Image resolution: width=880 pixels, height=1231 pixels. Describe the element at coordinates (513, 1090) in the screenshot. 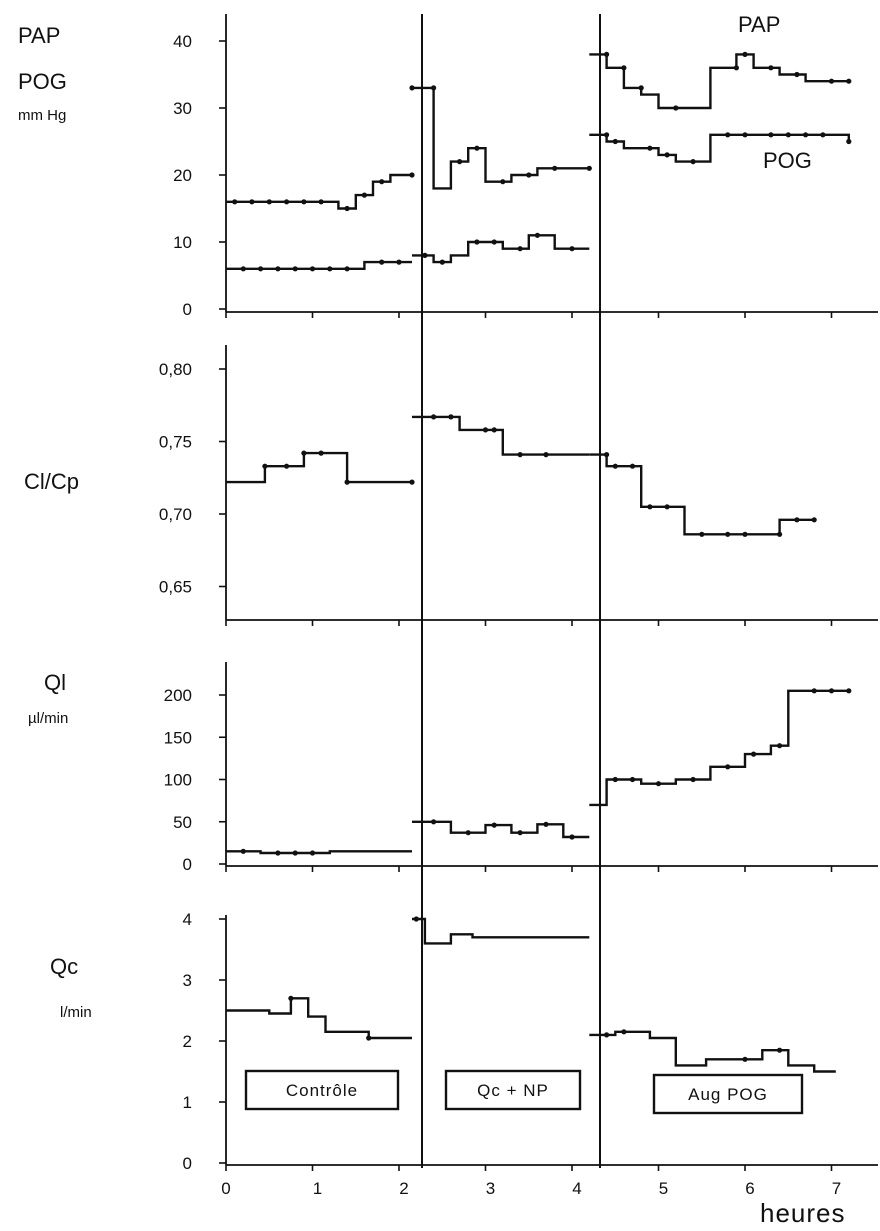

I see `phase-label: Qc + NP` at that location.